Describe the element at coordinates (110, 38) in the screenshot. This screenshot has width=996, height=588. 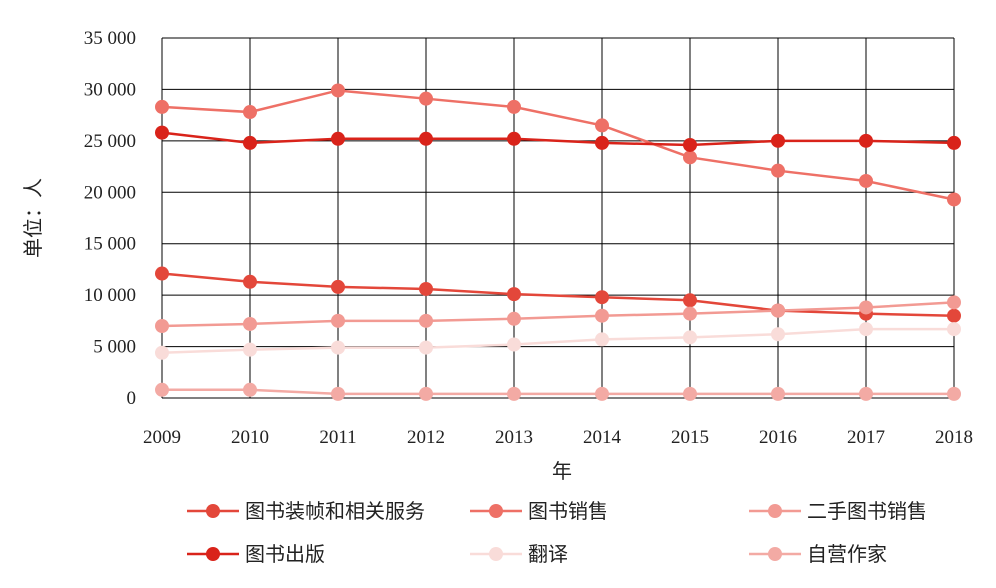
I see `y-tick-label: 35 000` at that location.